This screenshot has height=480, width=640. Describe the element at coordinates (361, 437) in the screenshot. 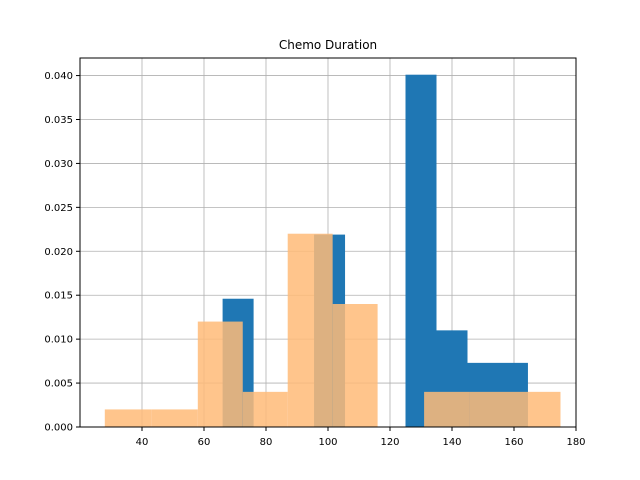

I see `x-axis-ticks: 40 60 80 100 120 140 160 180` at that location.